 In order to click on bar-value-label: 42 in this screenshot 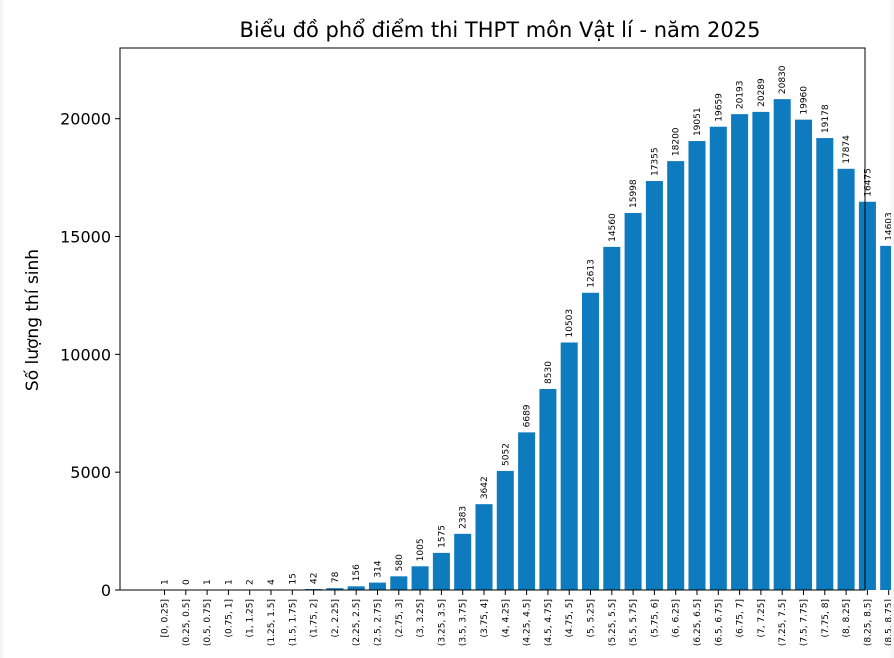, I will do `click(315, 578)`.